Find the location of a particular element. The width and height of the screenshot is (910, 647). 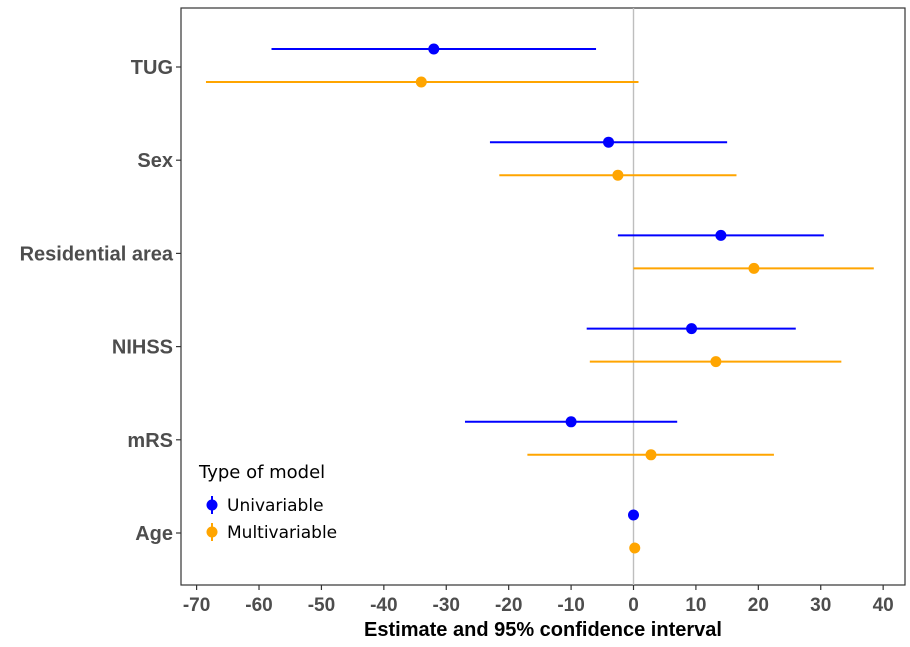

x-tick-label: -10 is located at coordinates (570, 605).